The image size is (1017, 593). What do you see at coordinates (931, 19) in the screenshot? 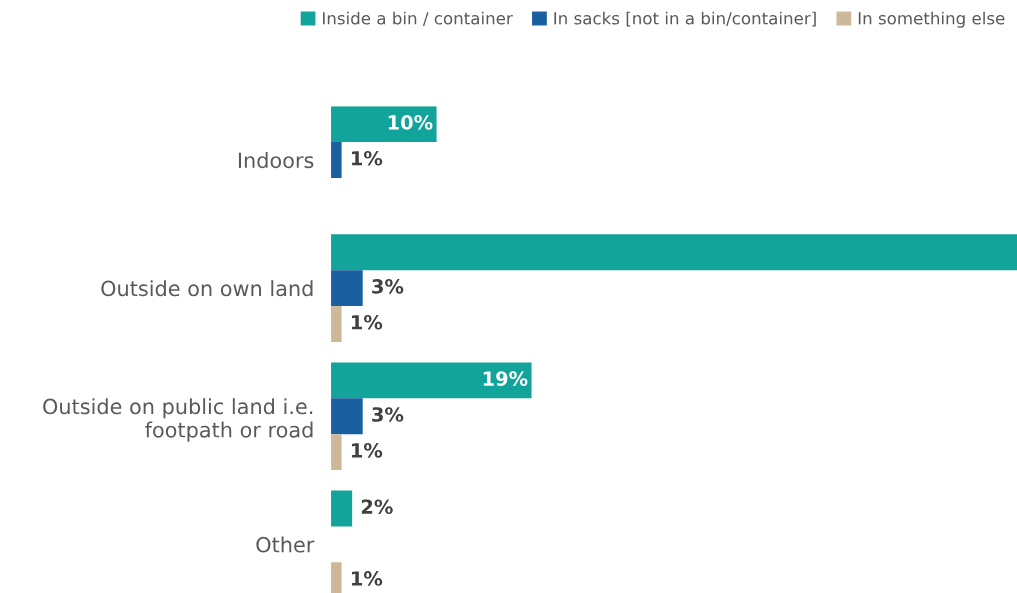
I see `legend-label: In something else` at bounding box center [931, 19].